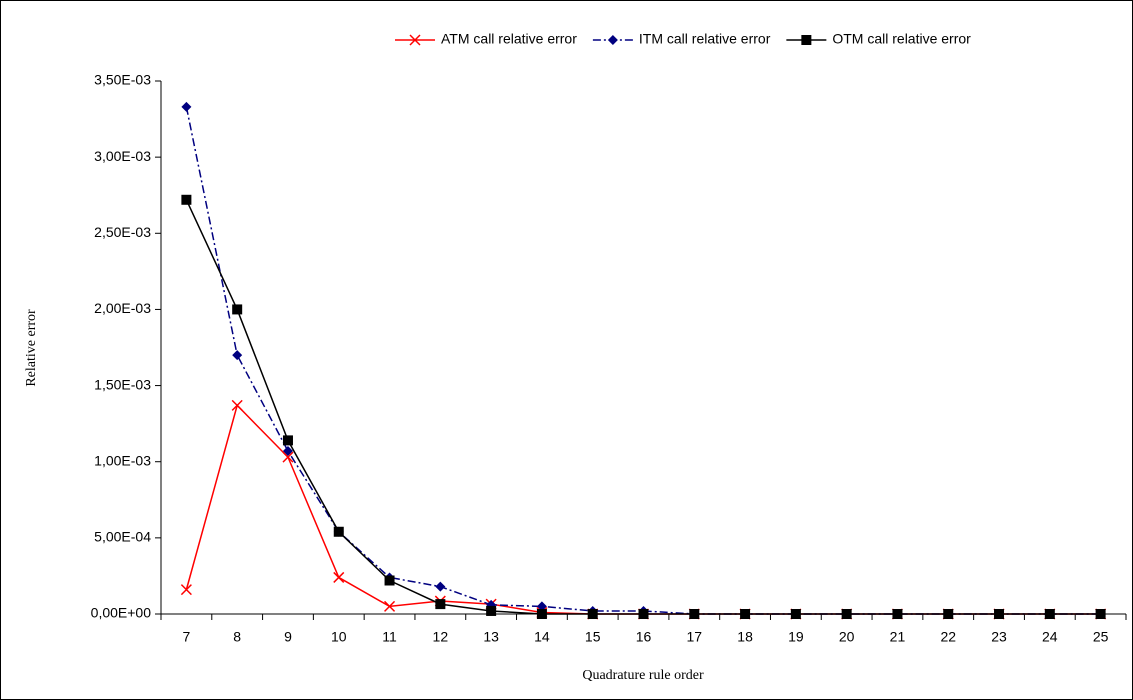 The width and height of the screenshot is (1133, 700). Describe the element at coordinates (122, 156) in the screenshot. I see `y-tick-label: 3,00E-03` at that location.